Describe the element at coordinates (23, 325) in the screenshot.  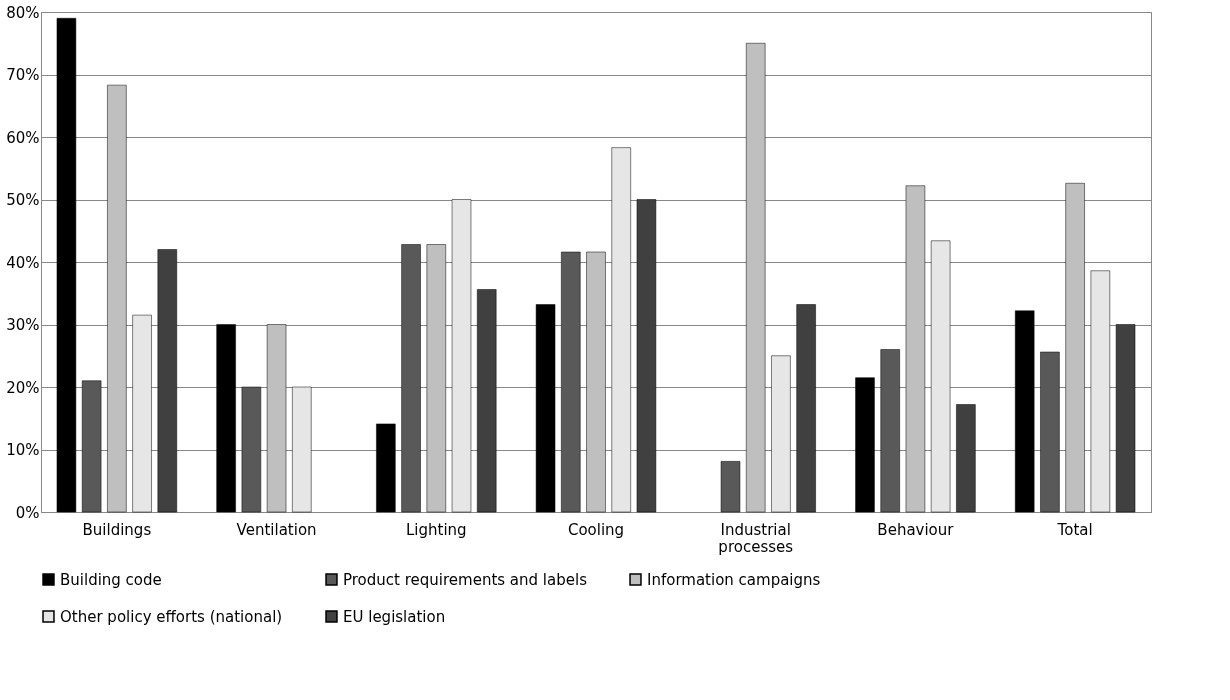
I see `y-tick-label: 30%` at that location.